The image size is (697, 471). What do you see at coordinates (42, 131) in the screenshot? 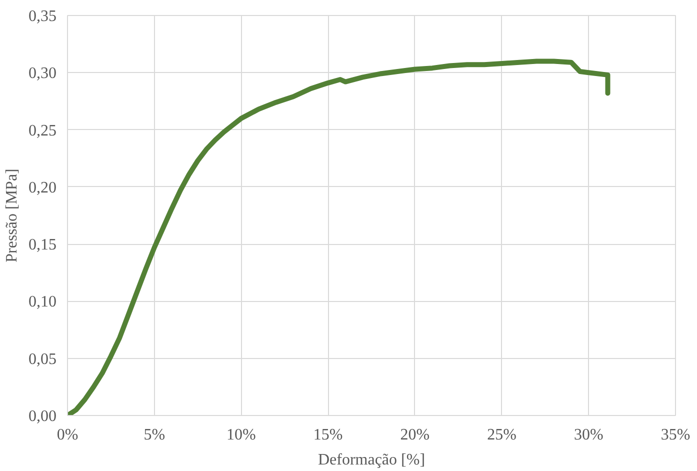
I see `y-tick-label: 0,25` at bounding box center [42, 131].